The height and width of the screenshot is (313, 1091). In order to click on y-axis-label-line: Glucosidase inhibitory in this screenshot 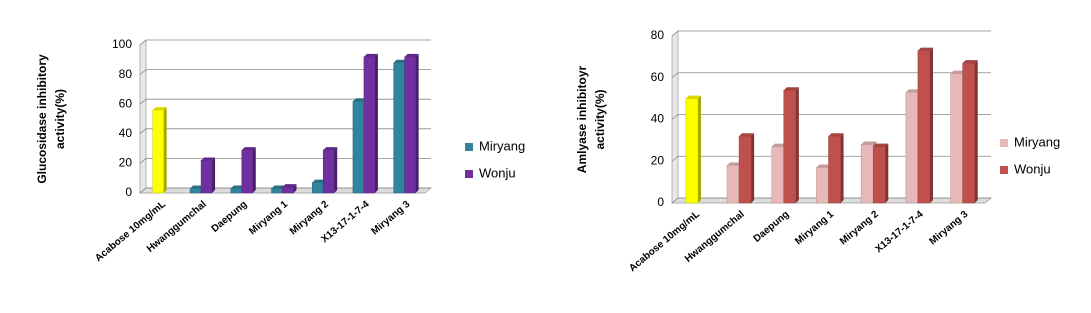, I will do `click(42, 119)`.